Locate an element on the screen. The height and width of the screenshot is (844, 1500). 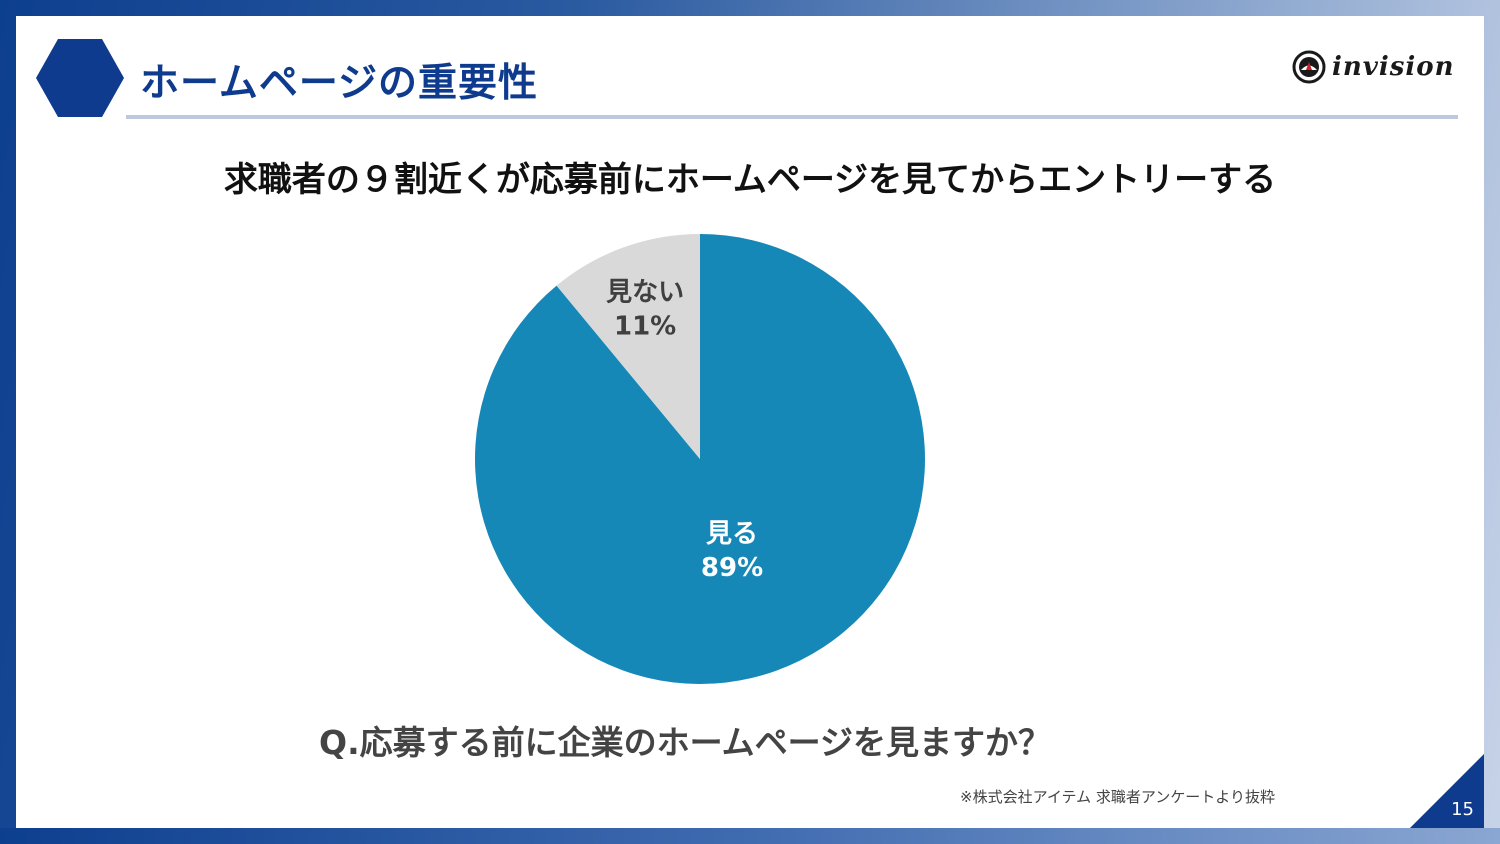
pie-slice-not-see is located at coordinates (628, 346).